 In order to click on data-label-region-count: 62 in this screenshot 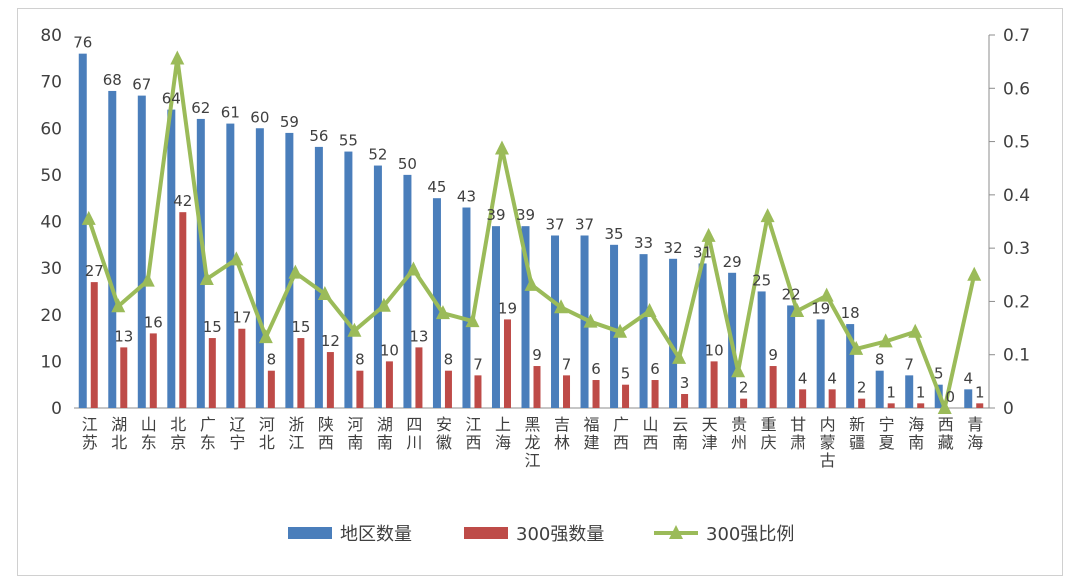, I will do `click(200, 108)`.